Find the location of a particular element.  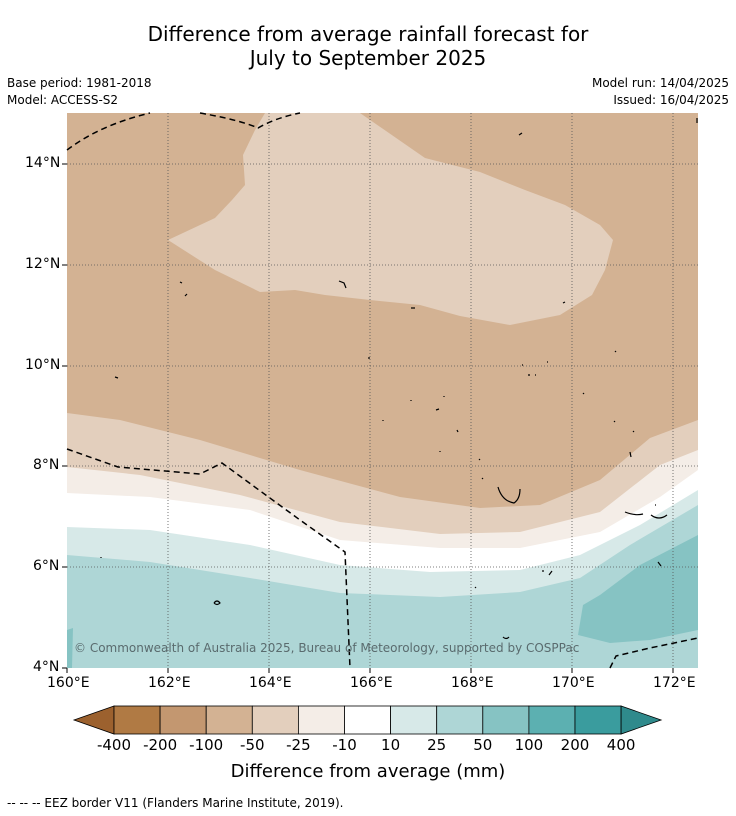

title-line-2: July to September 2025 is located at coordinates (368, 58).